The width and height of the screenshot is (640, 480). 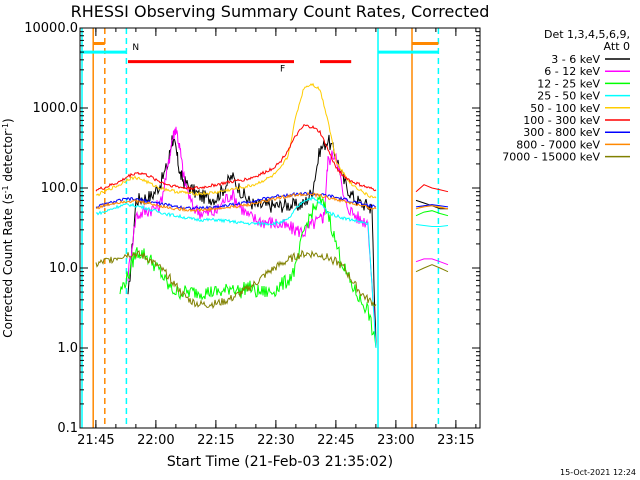 I want to click on legend-header-1: Att 0, so click(x=617, y=46).